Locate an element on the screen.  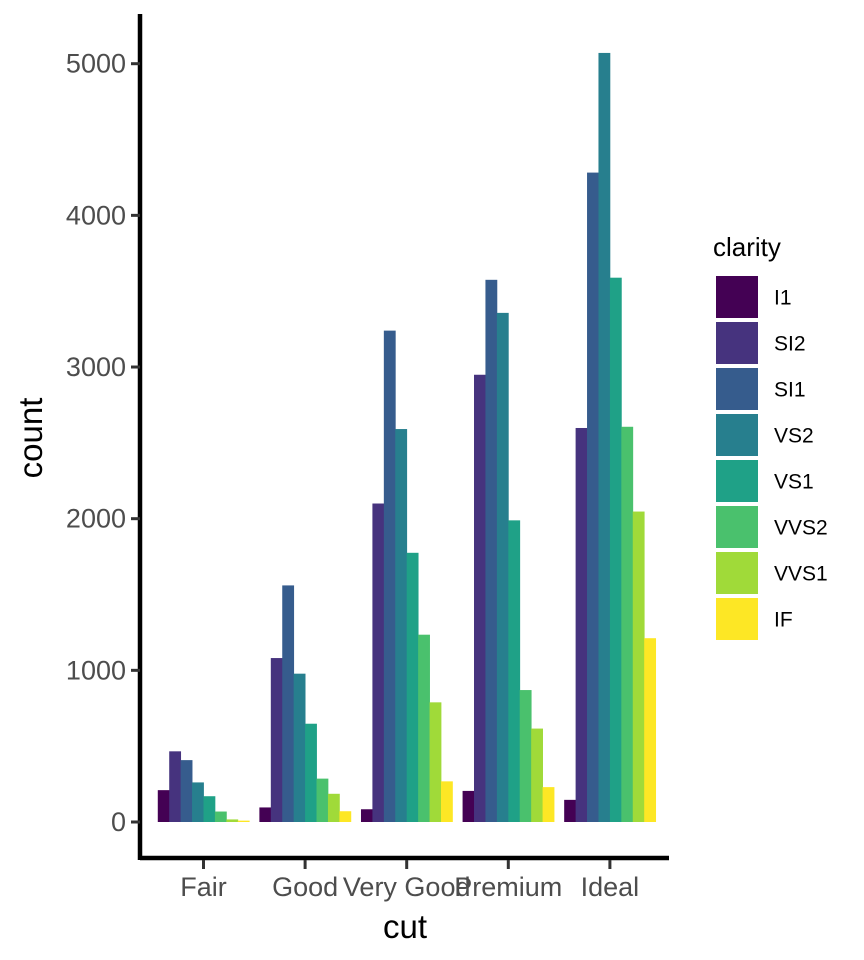
legend-label: VS1 is located at coordinates (794, 482).